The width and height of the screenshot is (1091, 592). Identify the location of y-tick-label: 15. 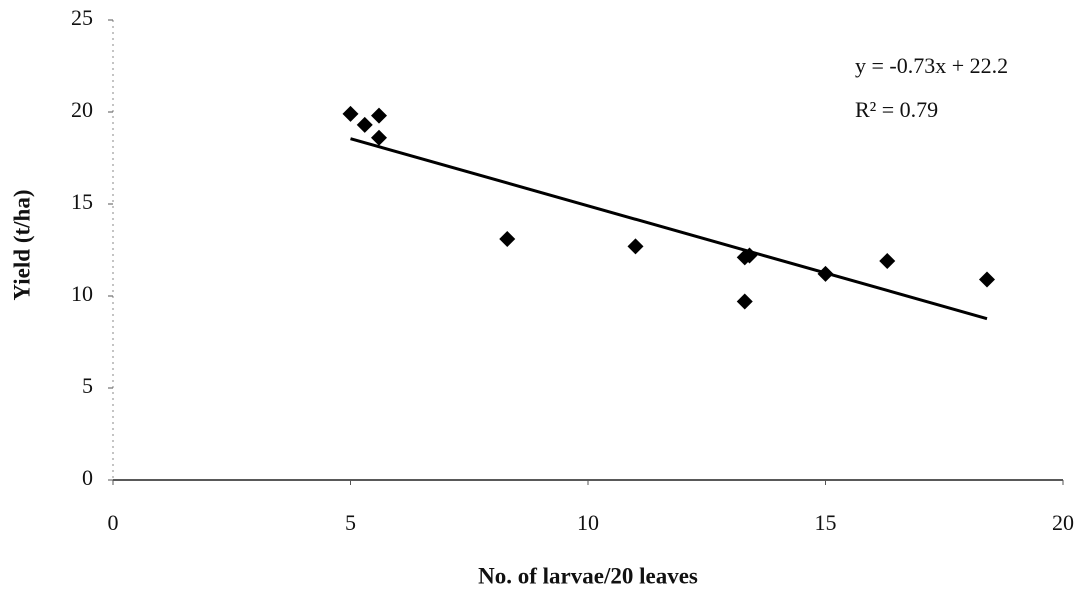
(82, 201).